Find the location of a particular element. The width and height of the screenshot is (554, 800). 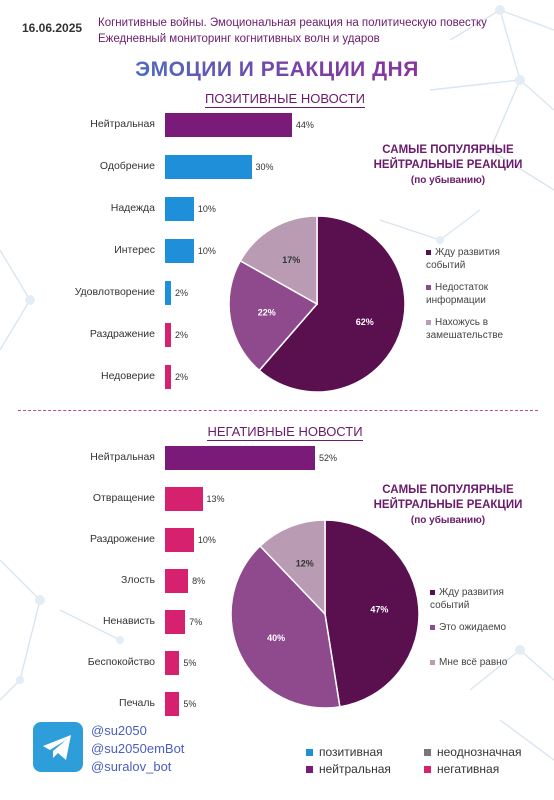

bar-value-label: 44% is located at coordinates (304, 125).